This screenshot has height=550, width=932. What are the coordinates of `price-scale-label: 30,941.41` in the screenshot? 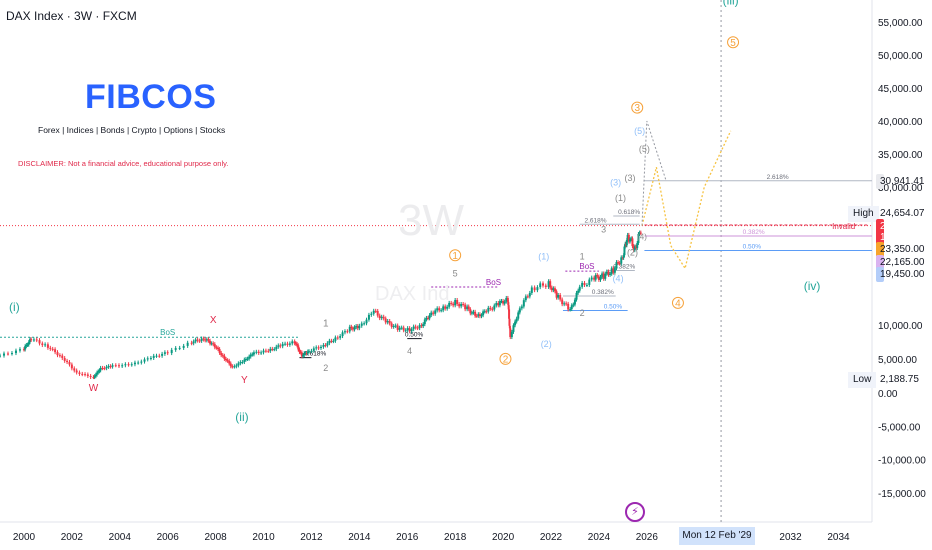 It's located at (900, 181).